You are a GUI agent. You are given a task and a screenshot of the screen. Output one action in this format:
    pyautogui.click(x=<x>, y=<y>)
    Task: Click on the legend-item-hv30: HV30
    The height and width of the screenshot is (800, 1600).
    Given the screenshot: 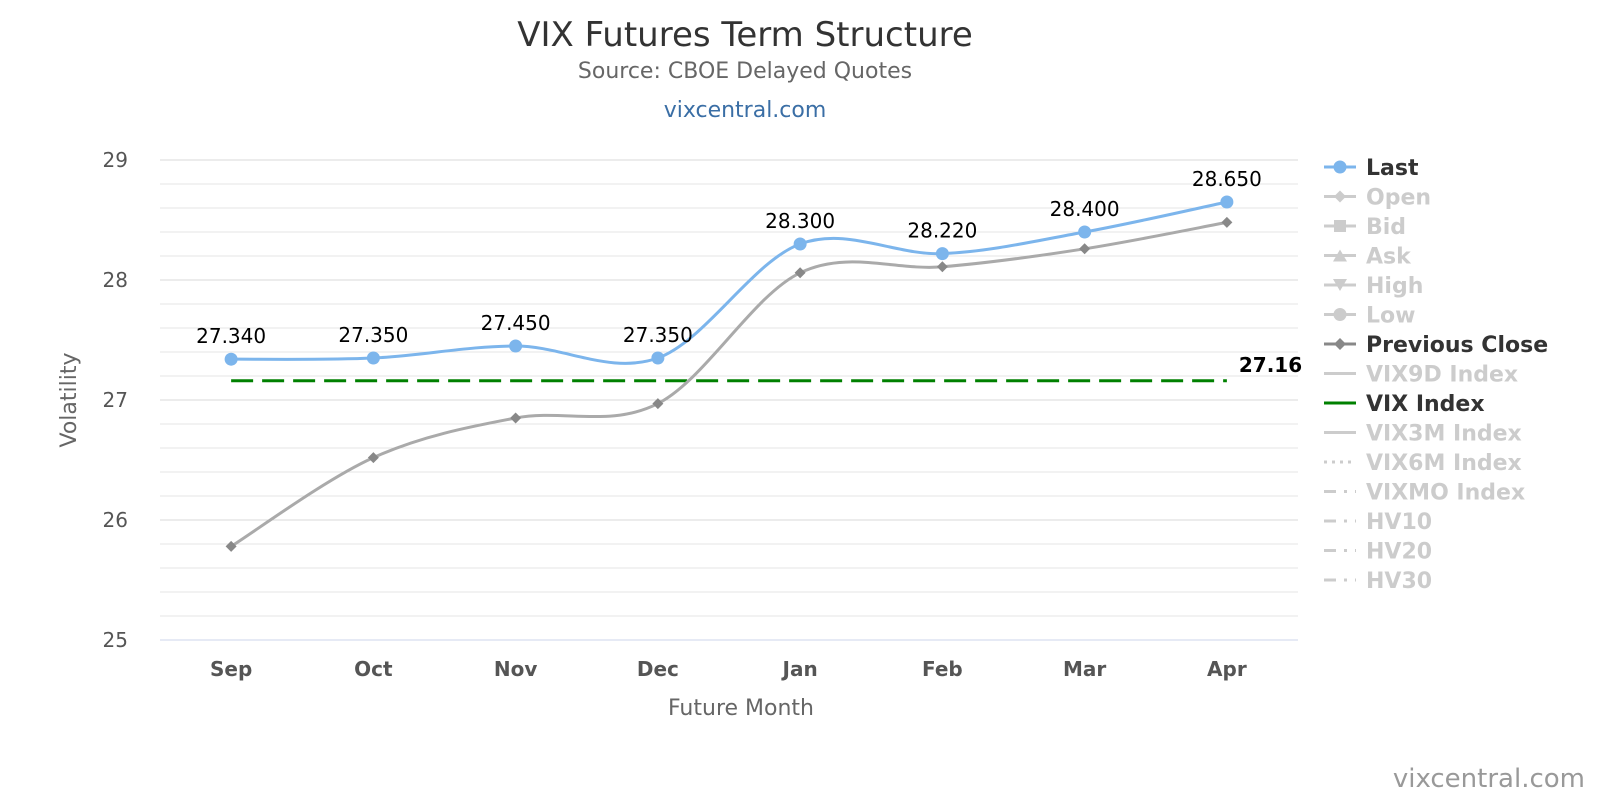 What is the action you would take?
    pyautogui.click(x=1378, y=581)
    